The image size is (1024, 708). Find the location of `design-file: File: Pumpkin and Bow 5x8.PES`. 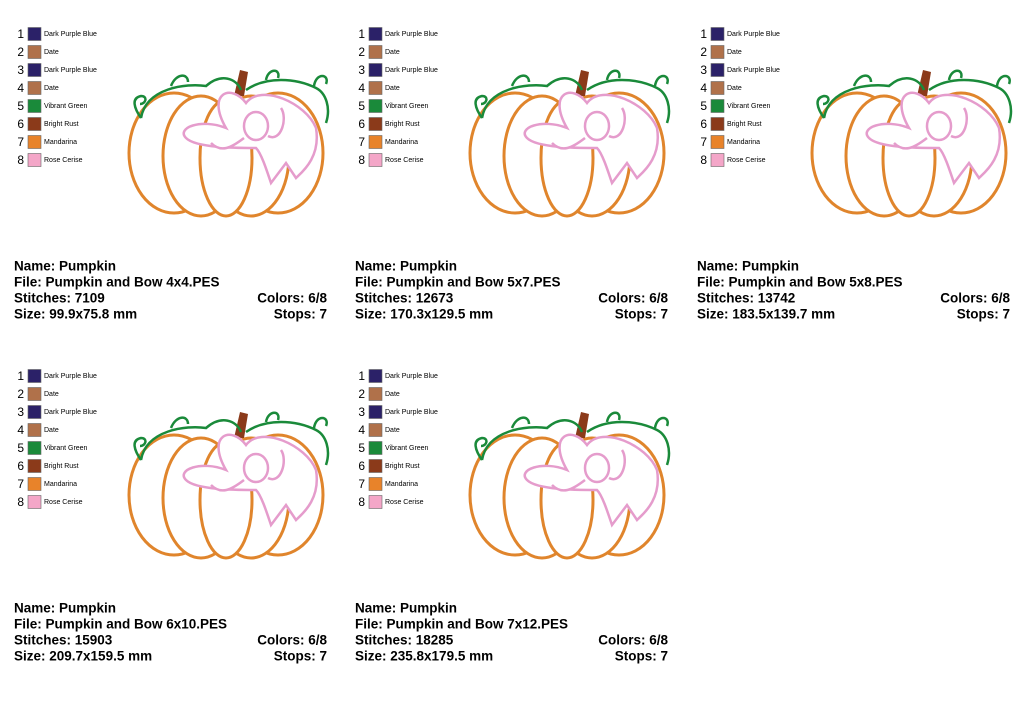

design-file: File: Pumpkin and Bow 5x8.PES is located at coordinates (800, 282).